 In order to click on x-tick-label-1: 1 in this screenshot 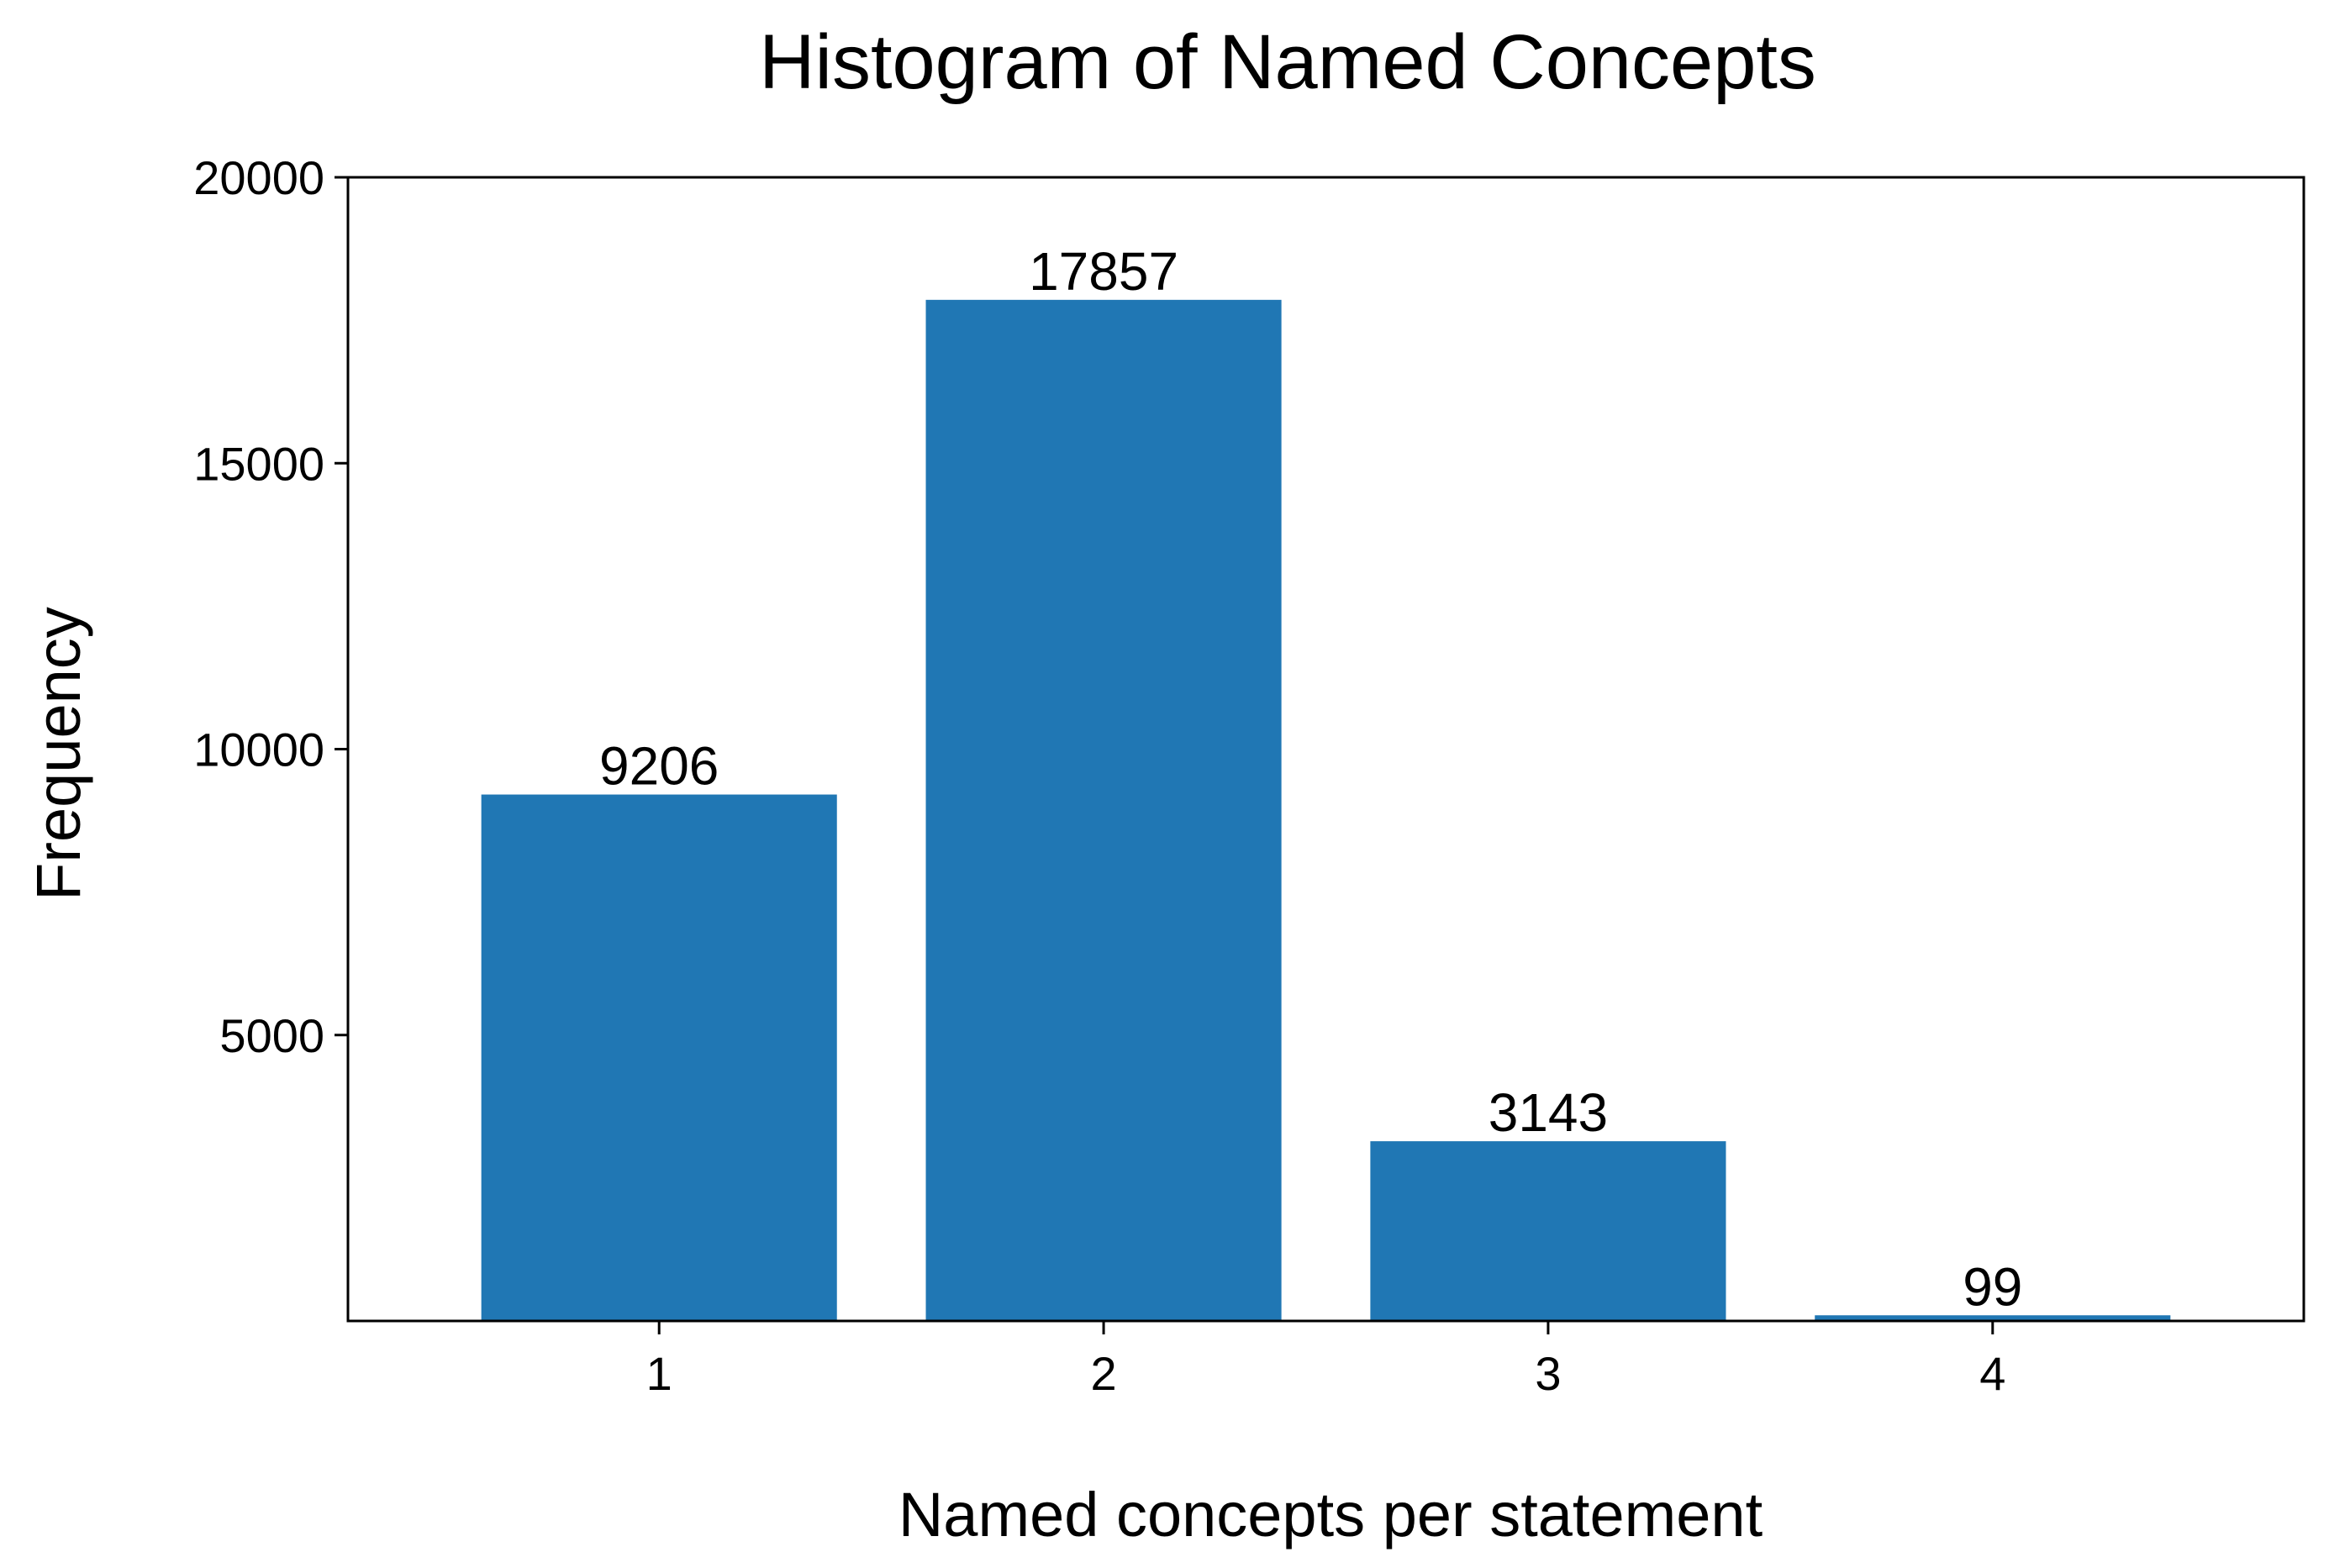, I will do `click(659, 1373)`.